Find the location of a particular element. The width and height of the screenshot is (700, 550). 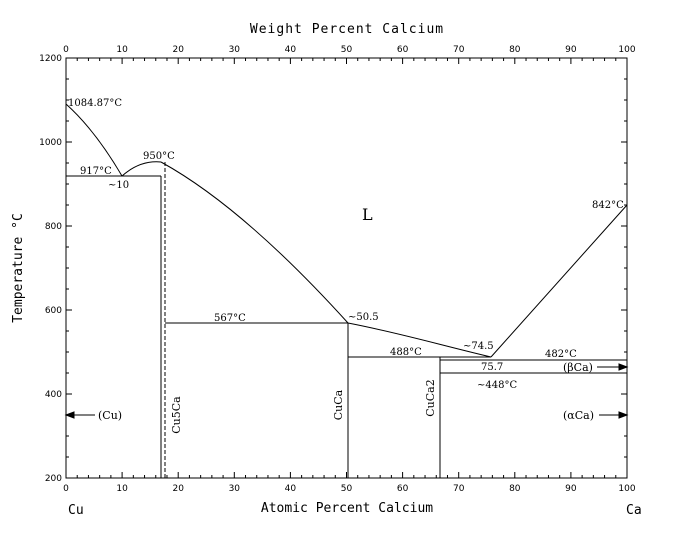

phase-label-cuca: CuCa is located at coordinates (338, 404).